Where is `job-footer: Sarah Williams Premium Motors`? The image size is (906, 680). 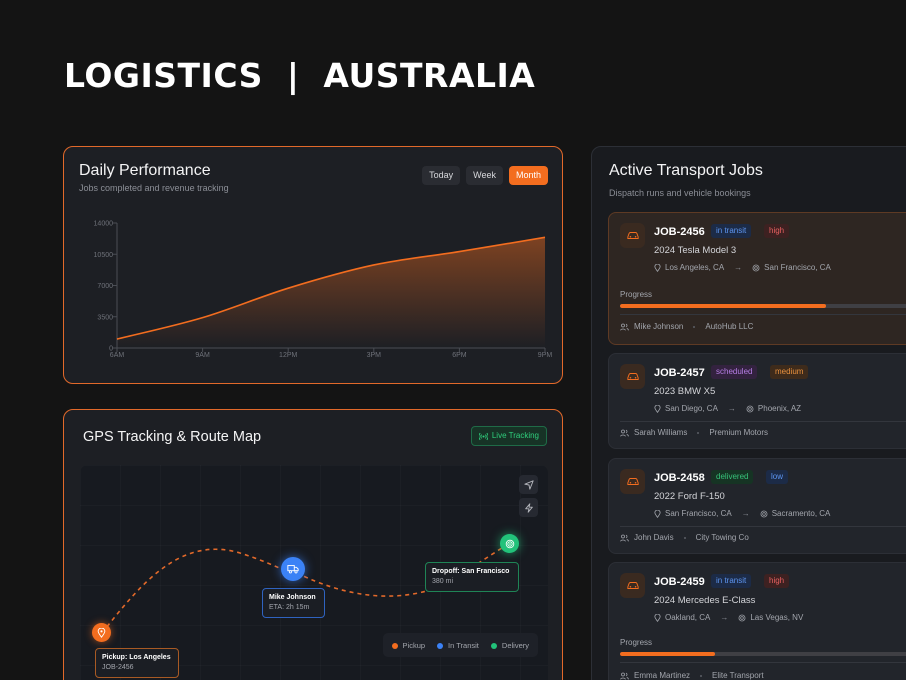
job-footer: Sarah Williams Premium Motors is located at coordinates (694, 432).